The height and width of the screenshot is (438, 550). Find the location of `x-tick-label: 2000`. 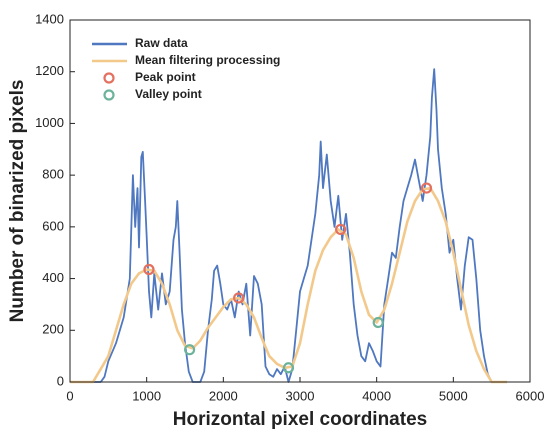

x-tick-label: 2000 is located at coordinates (223, 395).